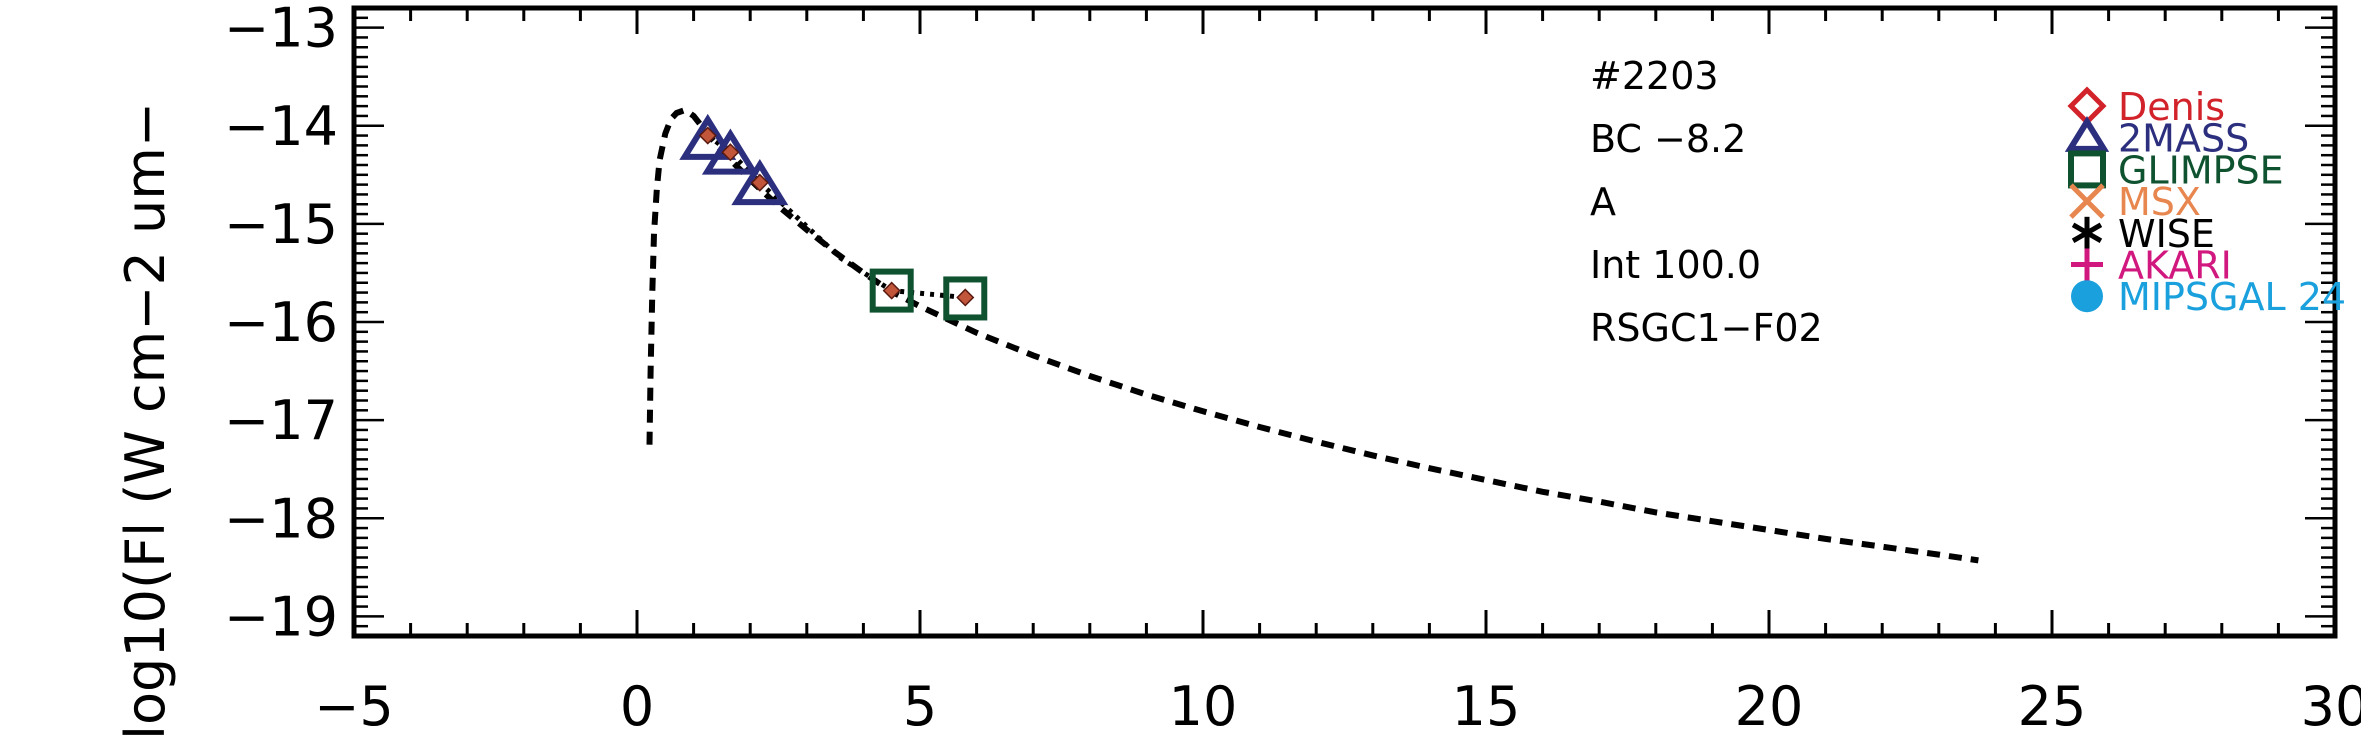 This screenshot has width=2361, height=750. I want to click on data-markers, so click(833, 217).